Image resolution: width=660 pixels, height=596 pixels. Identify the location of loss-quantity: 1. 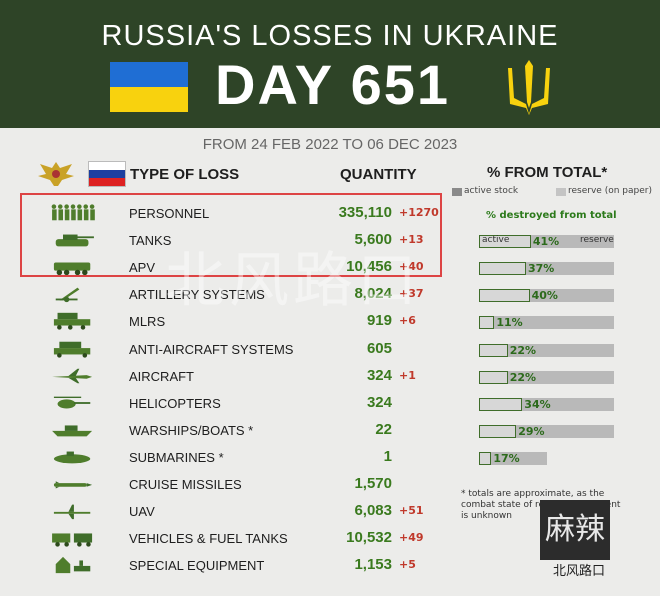
(387, 456).